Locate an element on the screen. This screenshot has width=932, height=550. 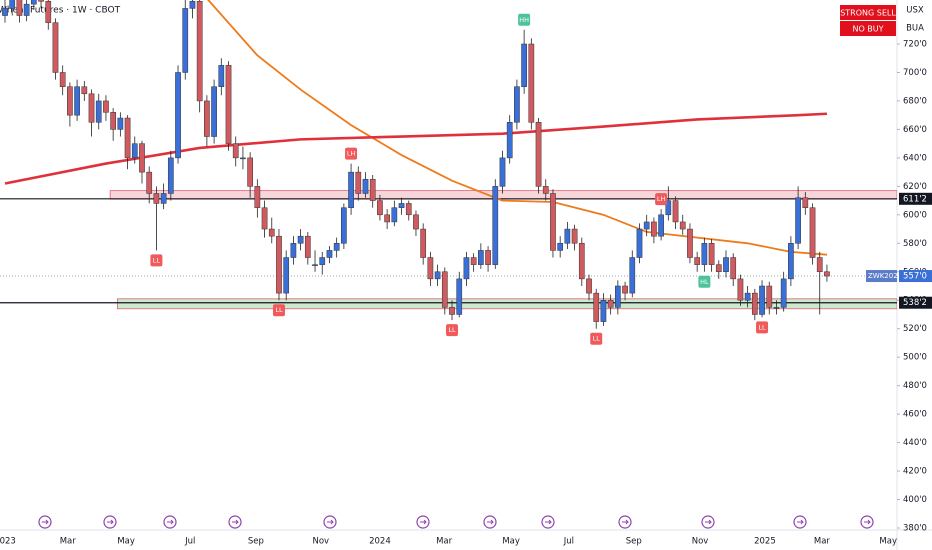
current-price-box is located at coordinates (915, 276).